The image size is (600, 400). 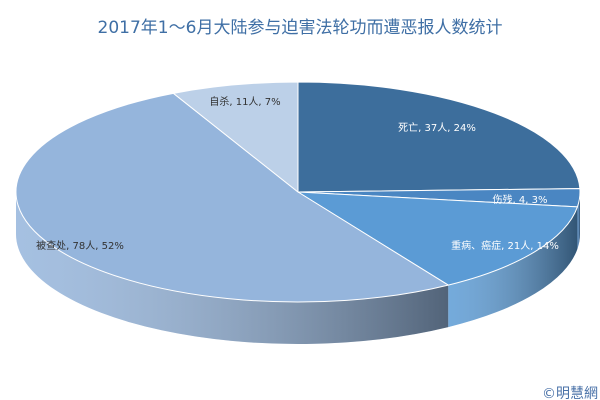 What do you see at coordinates (244, 101) in the screenshot?
I see `data-label: 自杀, 11人, 7%` at bounding box center [244, 101].